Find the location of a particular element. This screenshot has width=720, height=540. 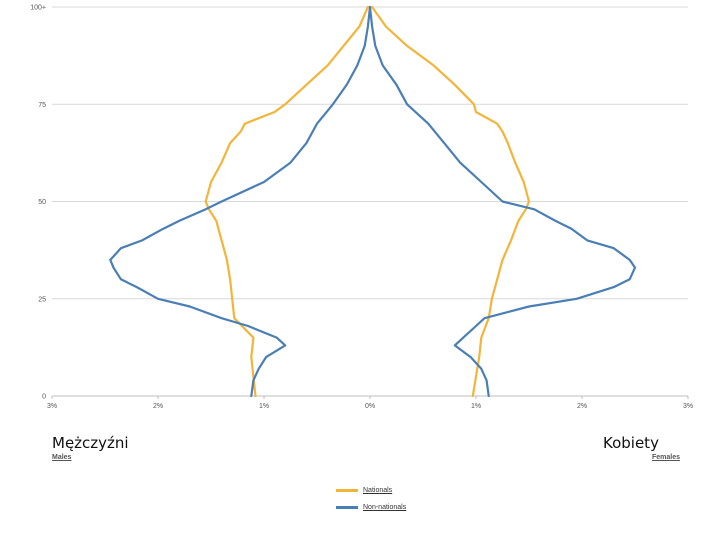

y-tick-label: 25 is located at coordinates (42, 299).